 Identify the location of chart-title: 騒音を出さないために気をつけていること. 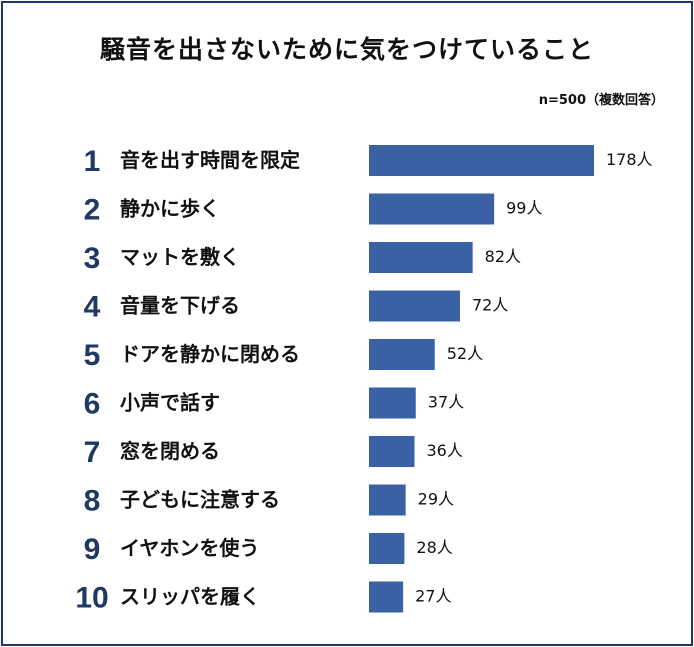
(346, 49).